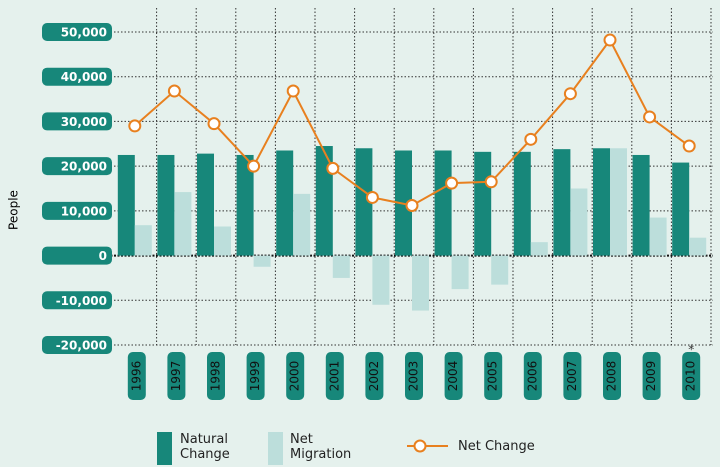  What do you see at coordinates (420, 446) in the screenshot?
I see `legend-marker` at bounding box center [420, 446].